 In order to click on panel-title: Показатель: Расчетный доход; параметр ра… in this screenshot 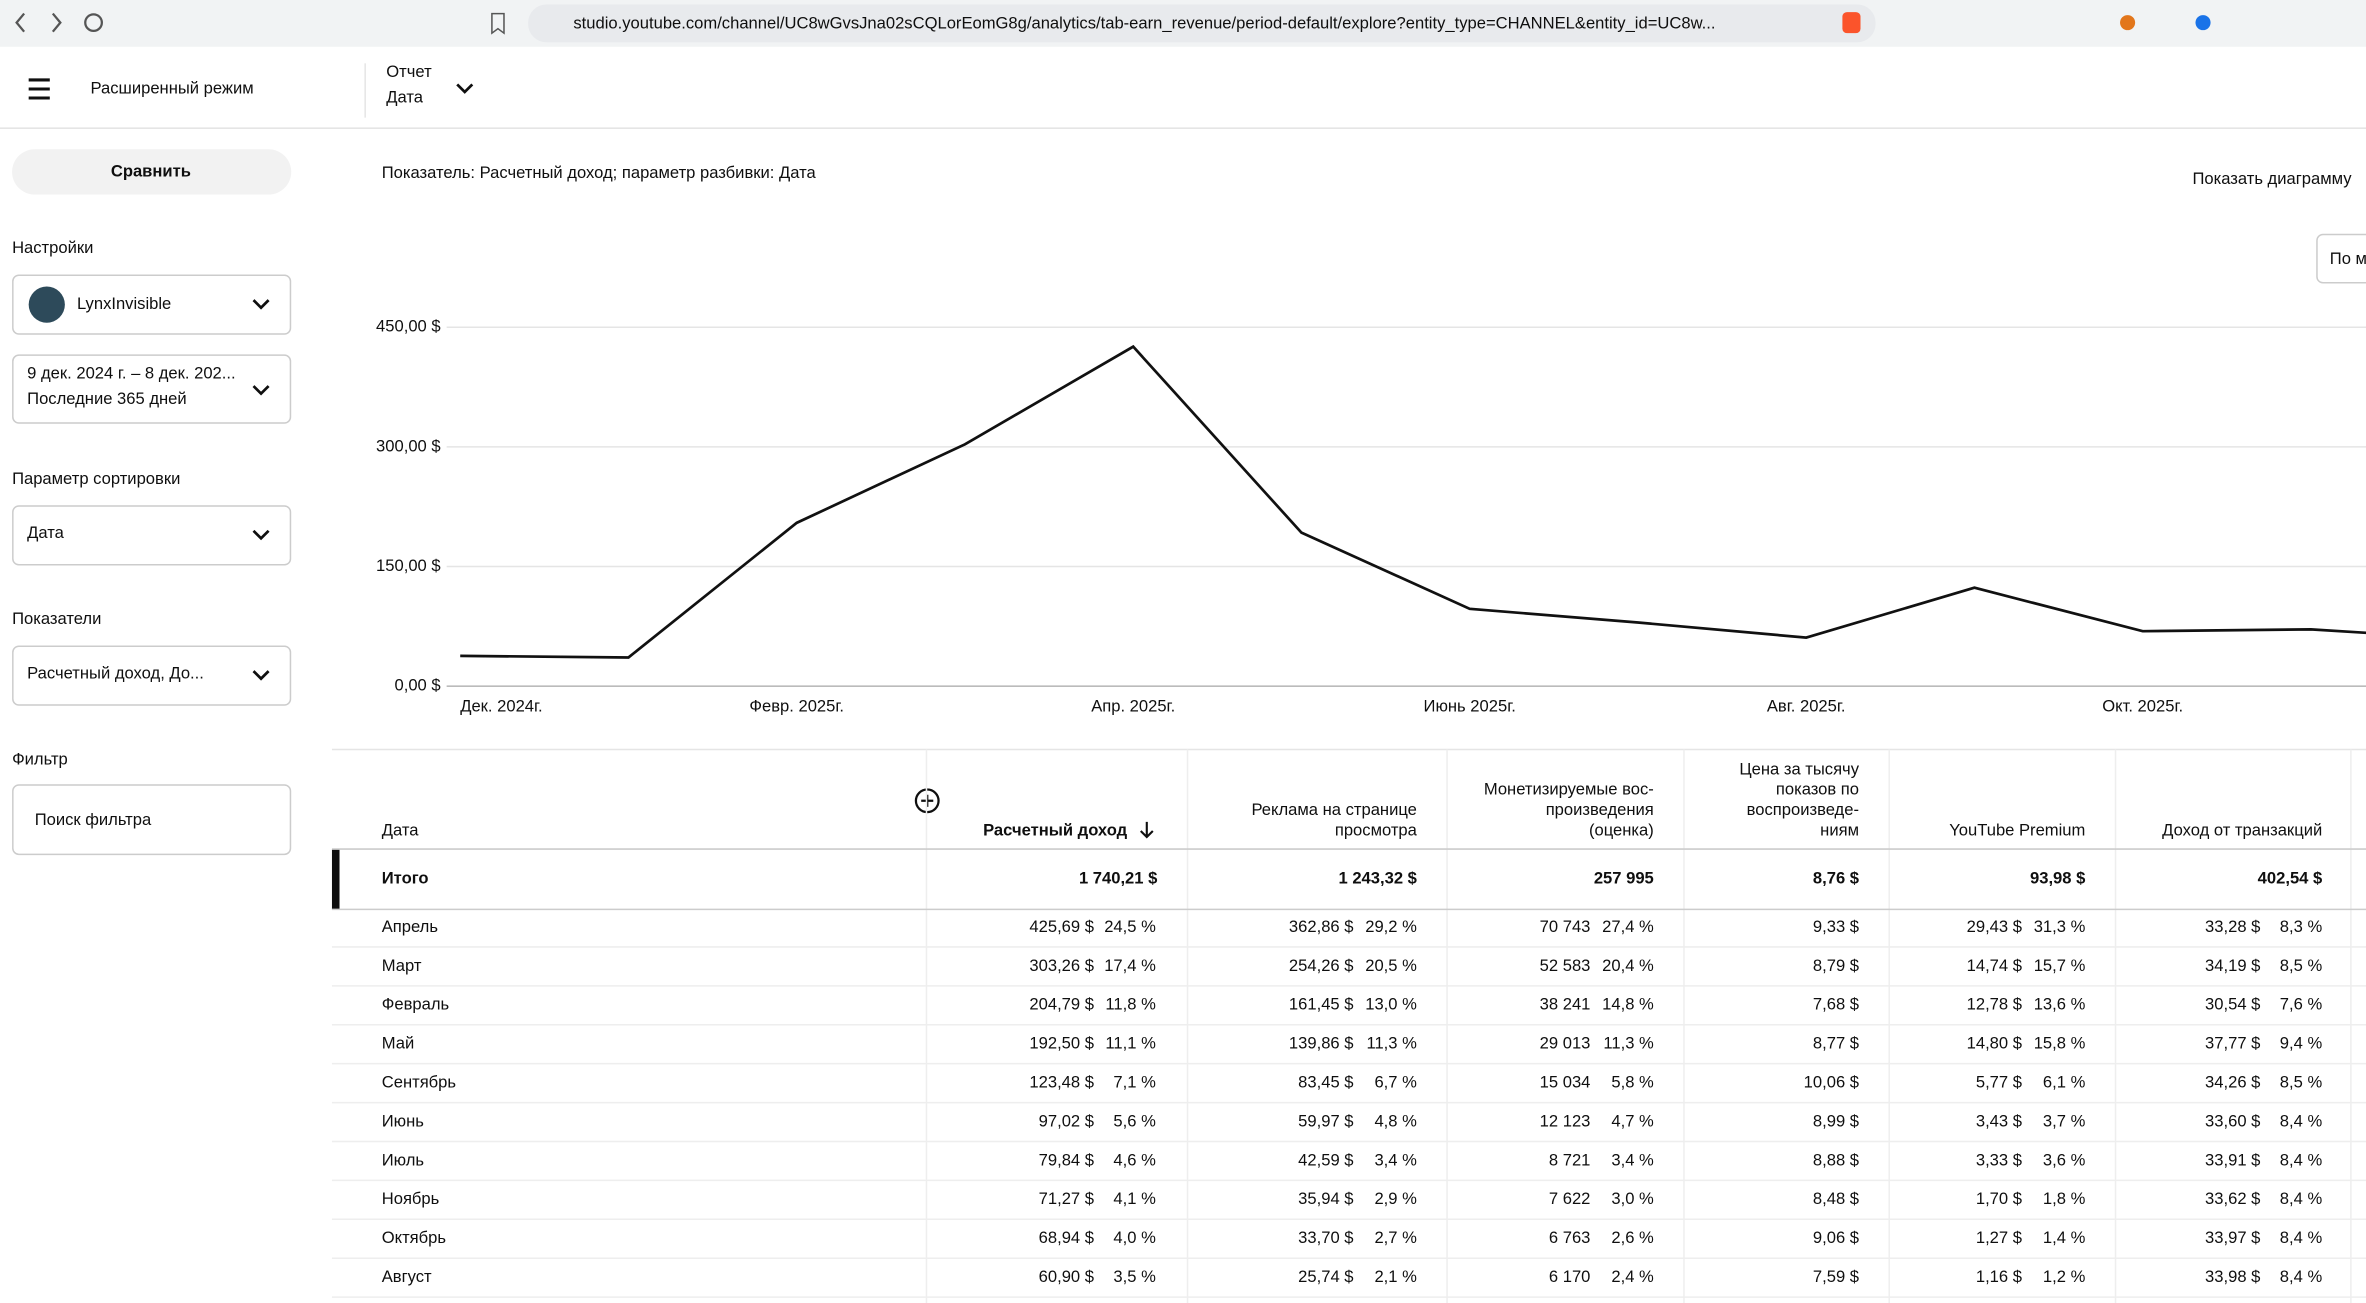, I will do `click(599, 172)`.